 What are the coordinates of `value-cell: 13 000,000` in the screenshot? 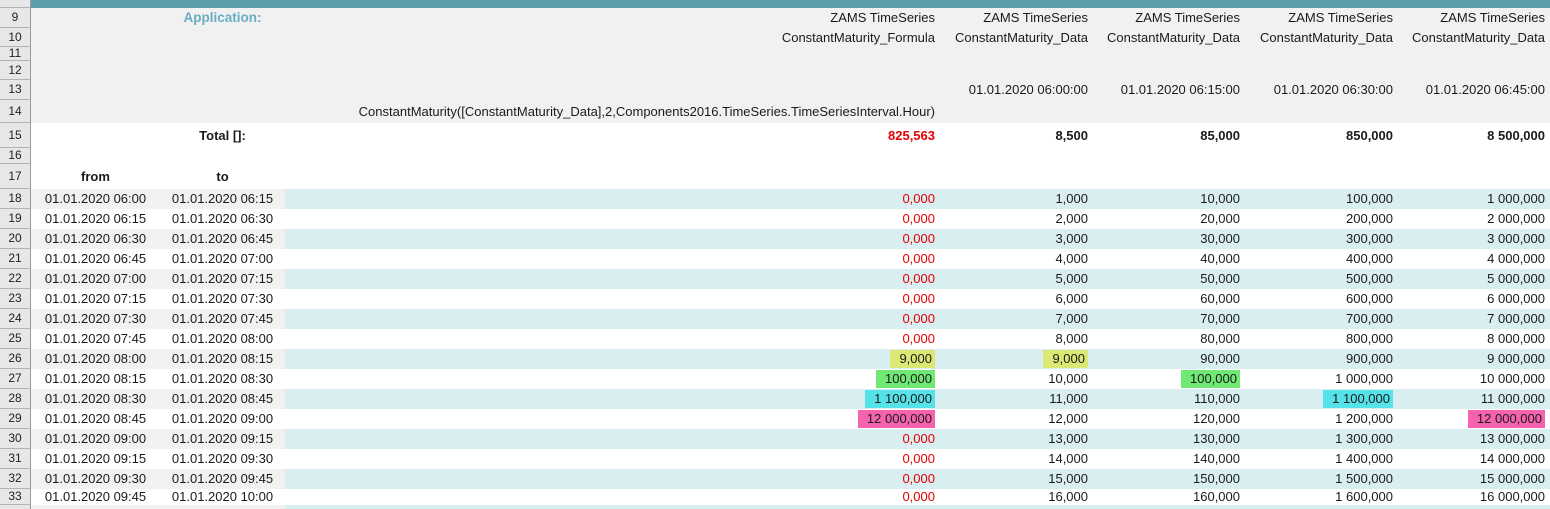 It's located at (1474, 439).